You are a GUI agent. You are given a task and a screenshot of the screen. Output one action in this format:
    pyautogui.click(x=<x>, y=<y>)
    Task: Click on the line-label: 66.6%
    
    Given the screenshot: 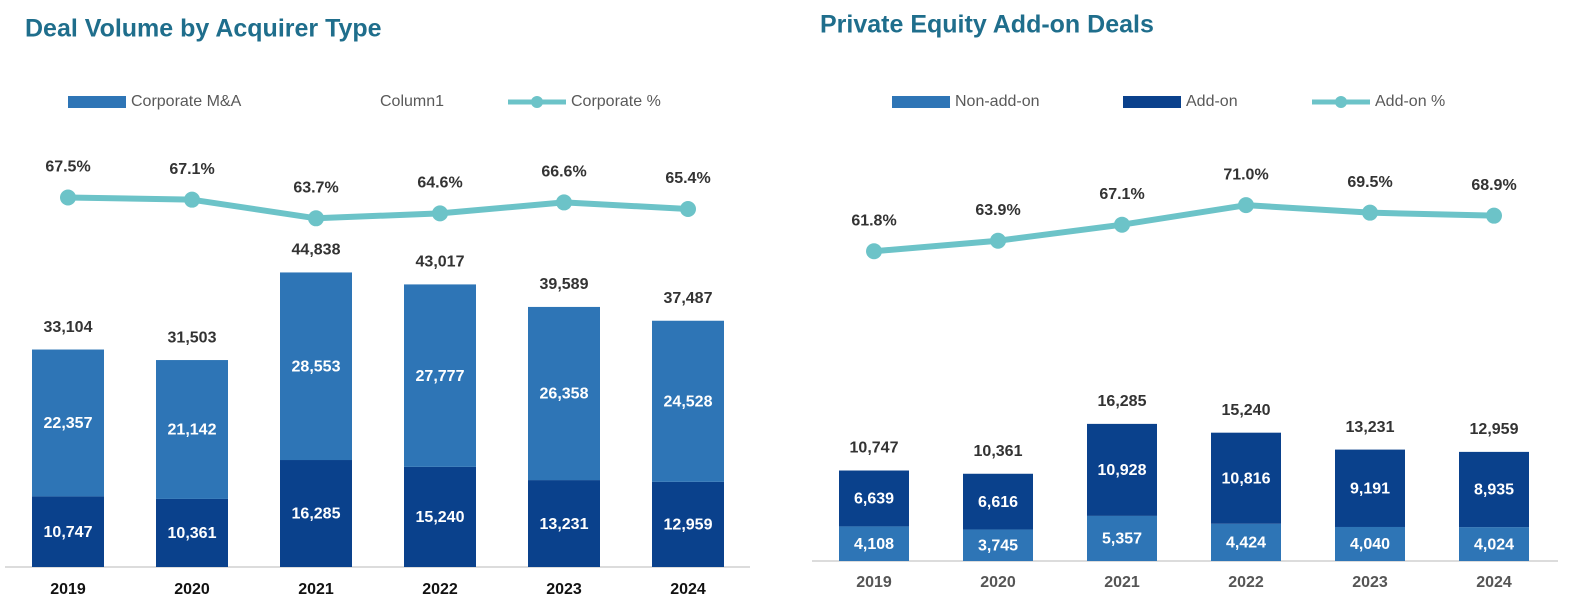 What is the action you would take?
    pyautogui.click(x=563, y=172)
    